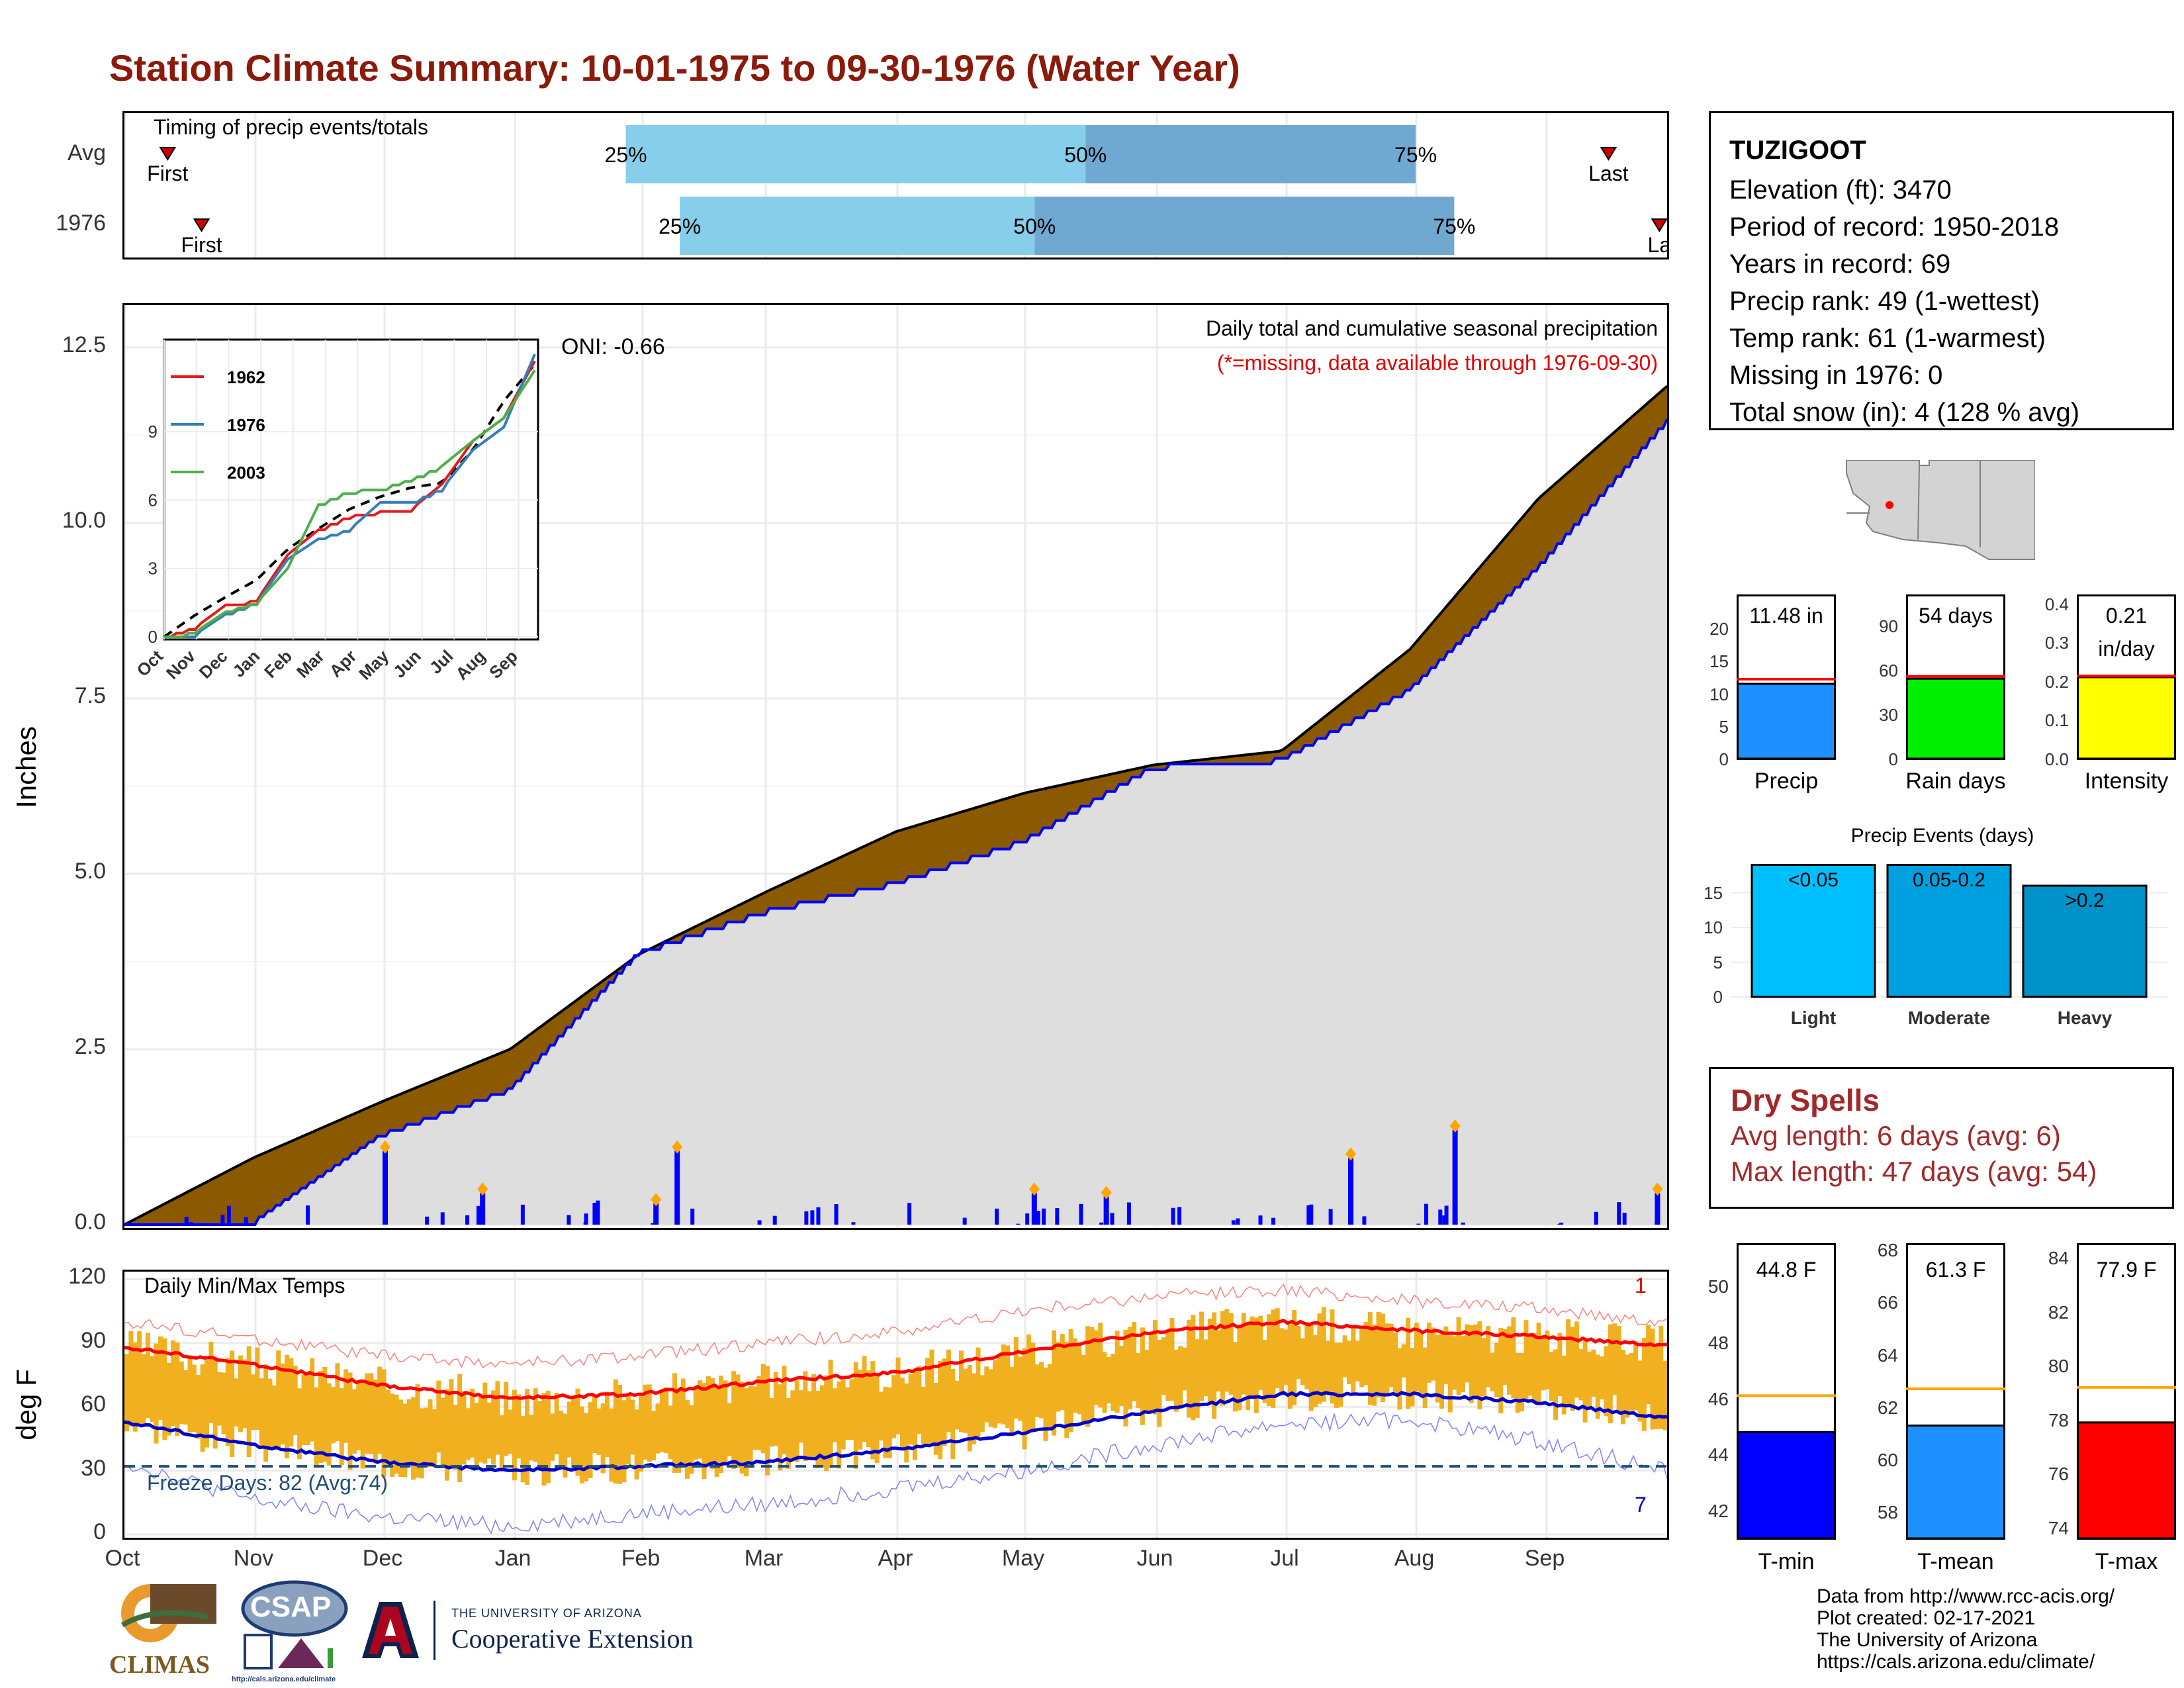 This screenshot has height=1688, width=2184. What do you see at coordinates (1956, 1662) in the screenshot?
I see `footer-url: https://cals.arizona.edu/climate/` at bounding box center [1956, 1662].